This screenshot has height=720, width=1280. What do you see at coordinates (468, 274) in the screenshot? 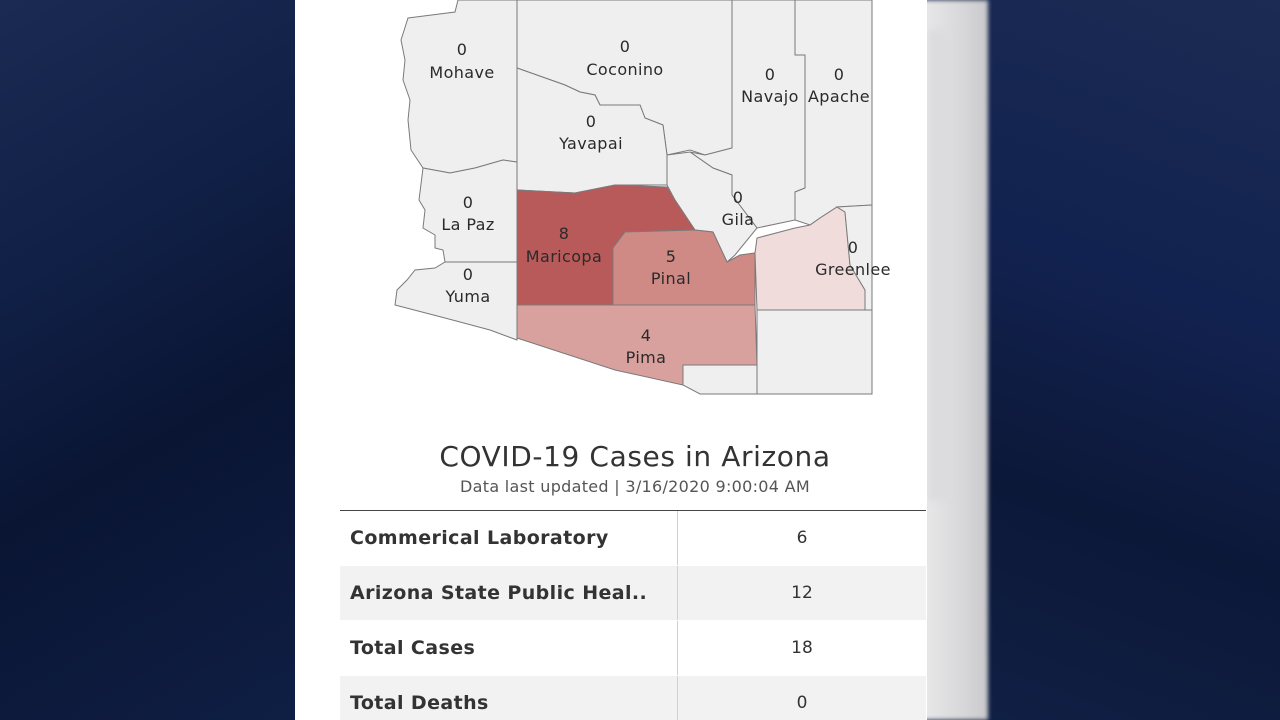
I see `county-count-yuma: 0` at bounding box center [468, 274].